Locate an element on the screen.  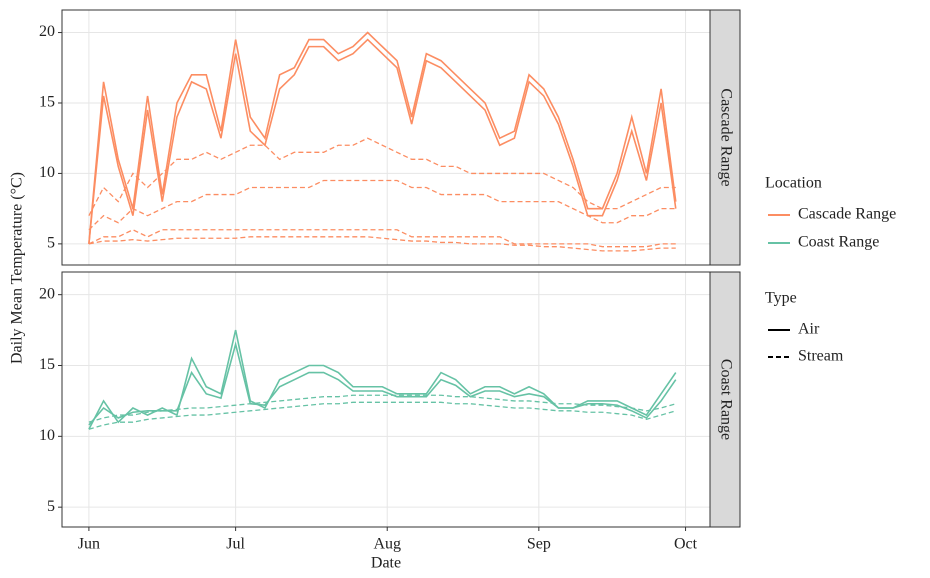
x-tick-label: Jun is located at coordinates (89, 544).